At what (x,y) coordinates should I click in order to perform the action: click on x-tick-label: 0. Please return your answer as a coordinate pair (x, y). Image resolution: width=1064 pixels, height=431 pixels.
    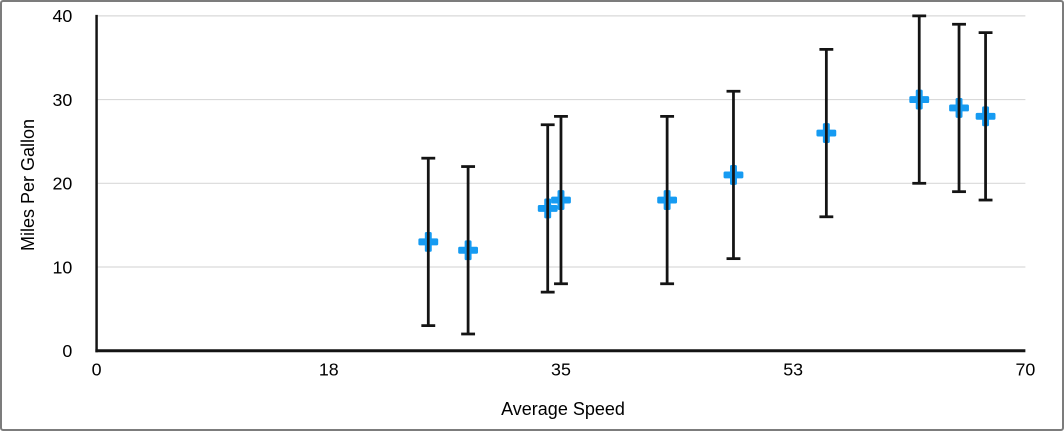
    Looking at the image, I should click on (97, 370).